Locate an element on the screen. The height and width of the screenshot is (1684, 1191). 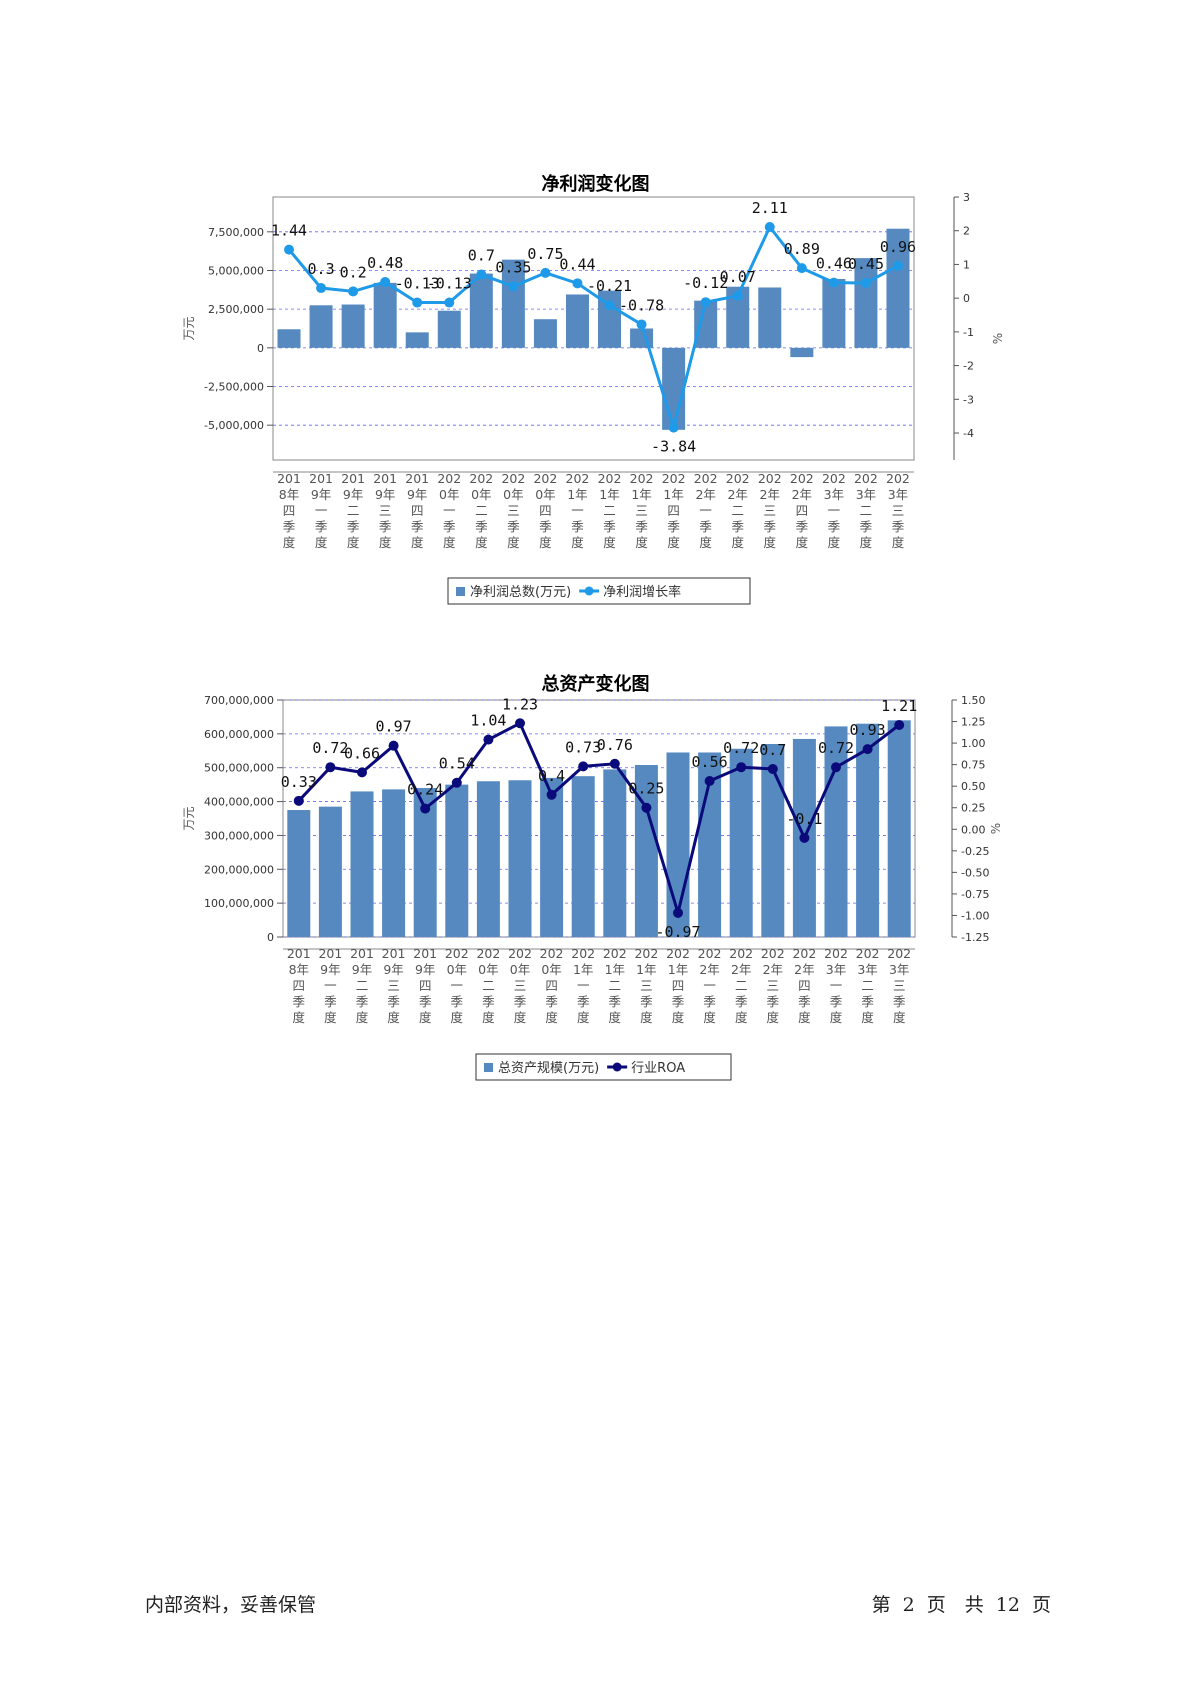
y2-tick-label: 2 is located at coordinates (966, 231).